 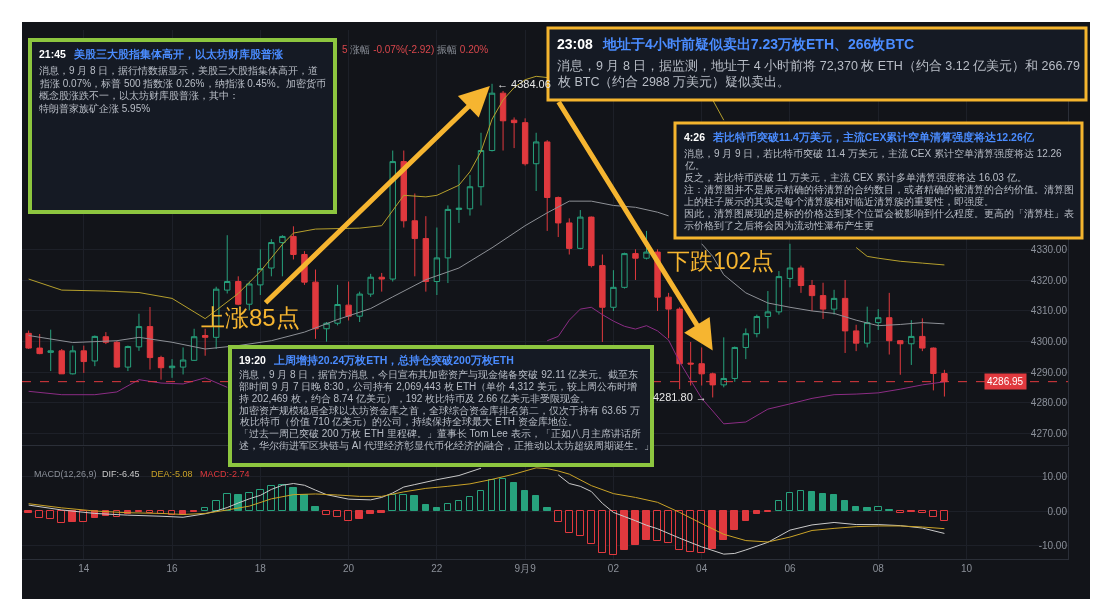 I want to click on x-tick-label: 14, so click(x=84, y=568).